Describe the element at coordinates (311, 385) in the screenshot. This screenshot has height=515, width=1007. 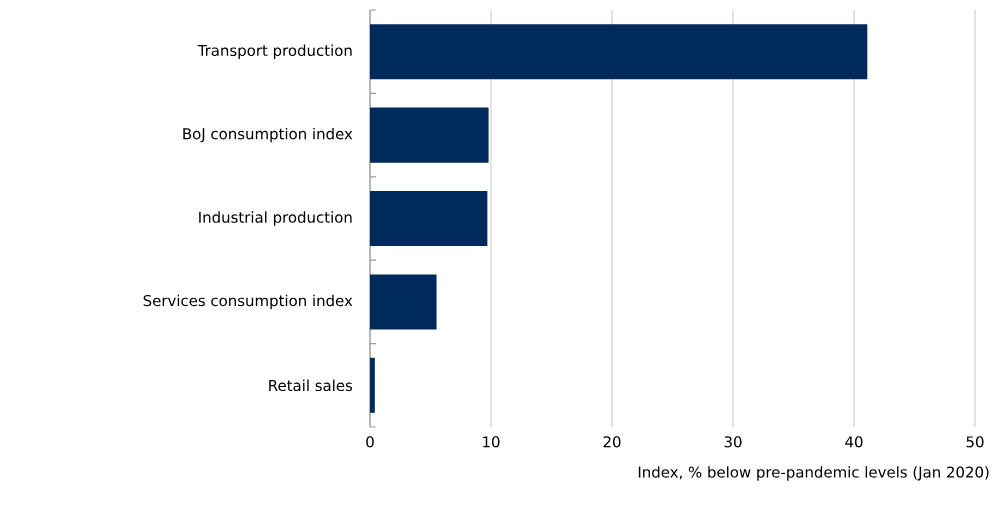
I see `y-tick-label: Retail sales` at that location.